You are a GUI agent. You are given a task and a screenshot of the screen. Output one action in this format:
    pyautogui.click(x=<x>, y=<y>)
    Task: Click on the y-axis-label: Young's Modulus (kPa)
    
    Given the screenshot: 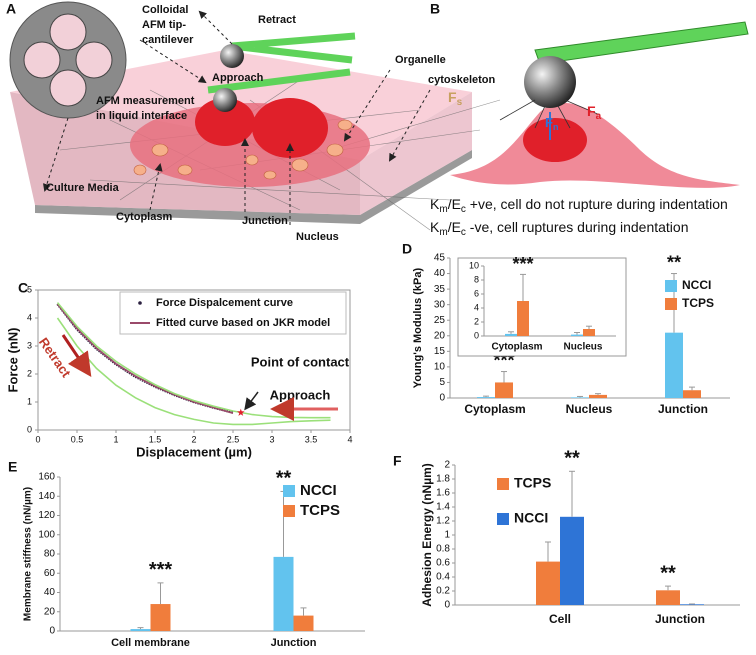 What is the action you would take?
    pyautogui.click(x=418, y=327)
    